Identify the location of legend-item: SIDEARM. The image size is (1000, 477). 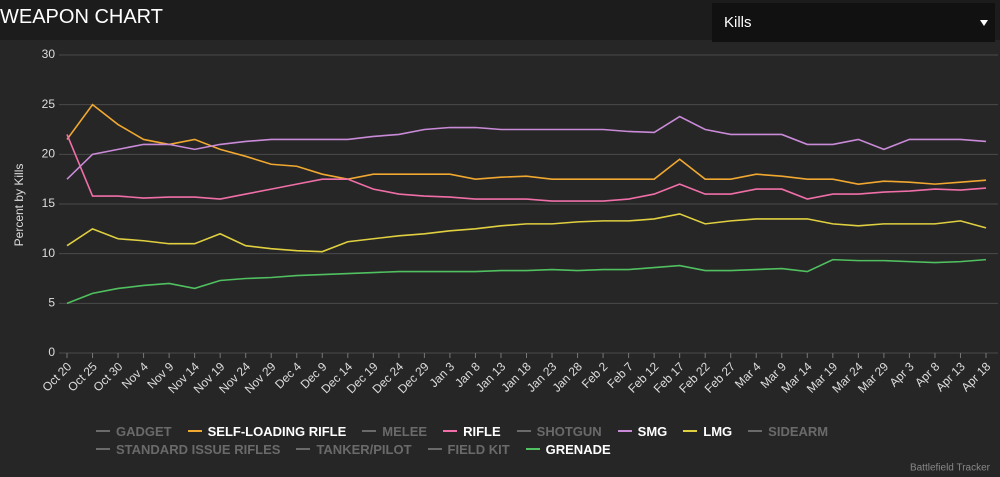
(788, 431).